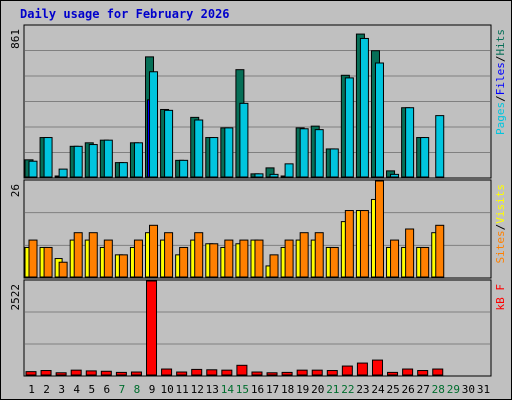  Describe the element at coordinates (500, 246) in the screenshot. I see `legend-sites: Sites` at that location.